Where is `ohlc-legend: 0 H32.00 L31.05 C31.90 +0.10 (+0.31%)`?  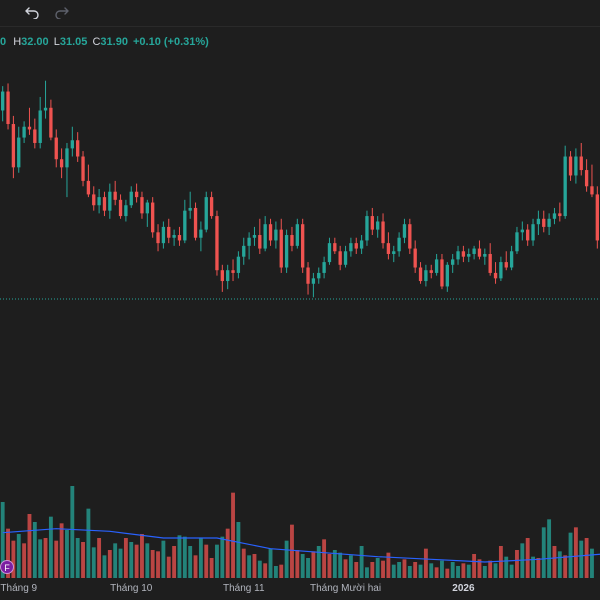
ohlc-legend: 0 H32.00 L31.05 C31.90 +0.10 (+0.31%) is located at coordinates (104, 44).